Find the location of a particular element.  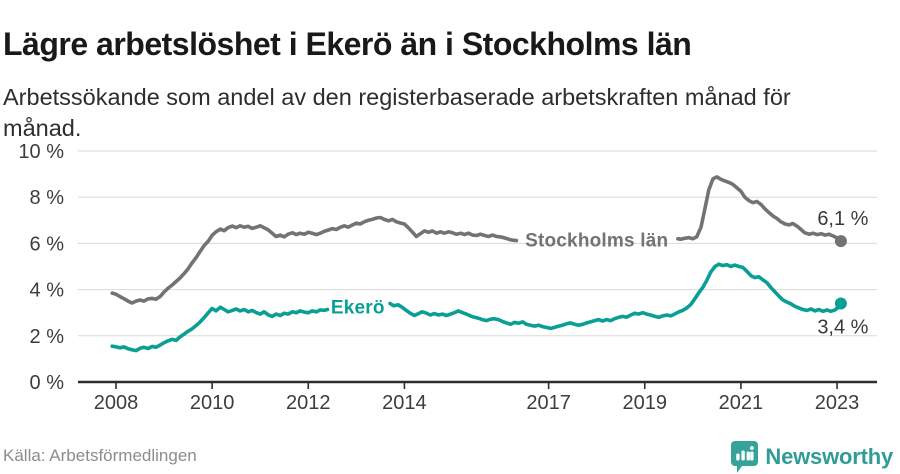

y-axis-label: 10 % is located at coordinates (41, 152).